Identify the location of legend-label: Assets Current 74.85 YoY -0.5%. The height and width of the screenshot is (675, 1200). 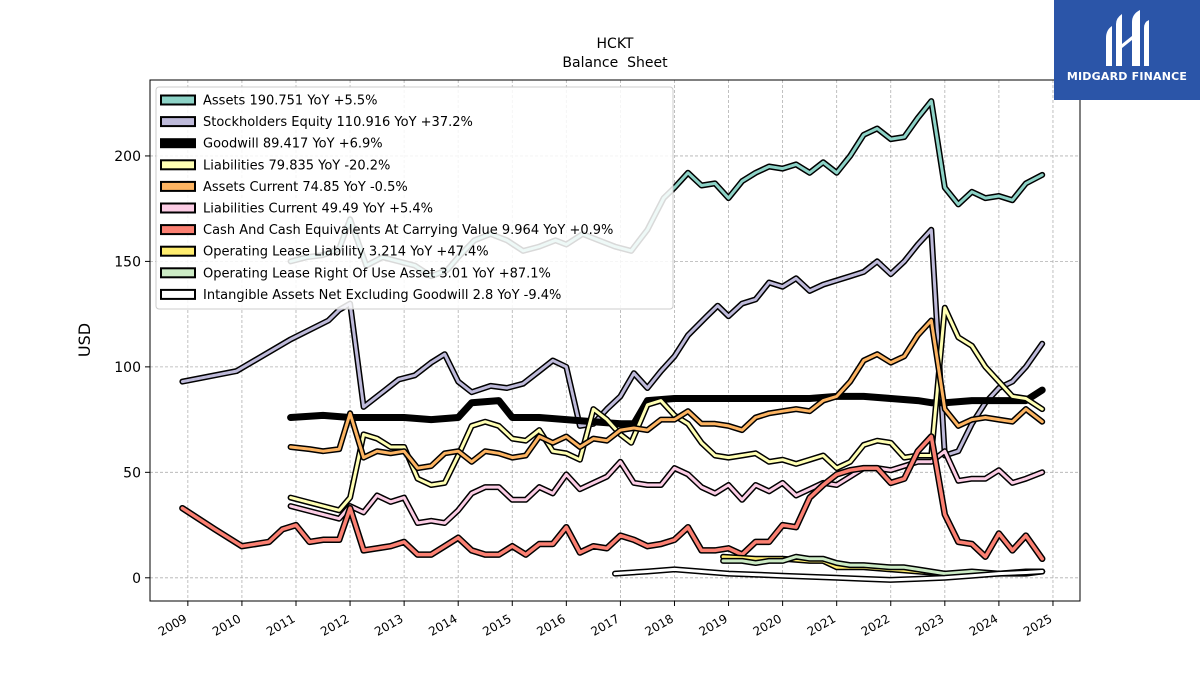
(305, 187).